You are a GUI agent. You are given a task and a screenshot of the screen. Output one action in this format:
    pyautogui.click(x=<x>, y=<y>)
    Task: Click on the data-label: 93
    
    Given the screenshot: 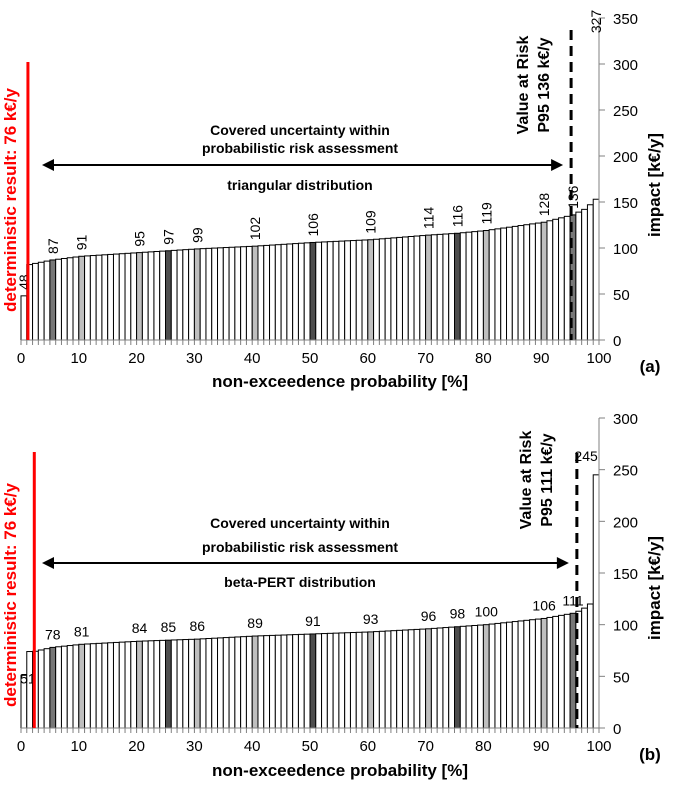 What is the action you would take?
    pyautogui.click(x=371, y=619)
    